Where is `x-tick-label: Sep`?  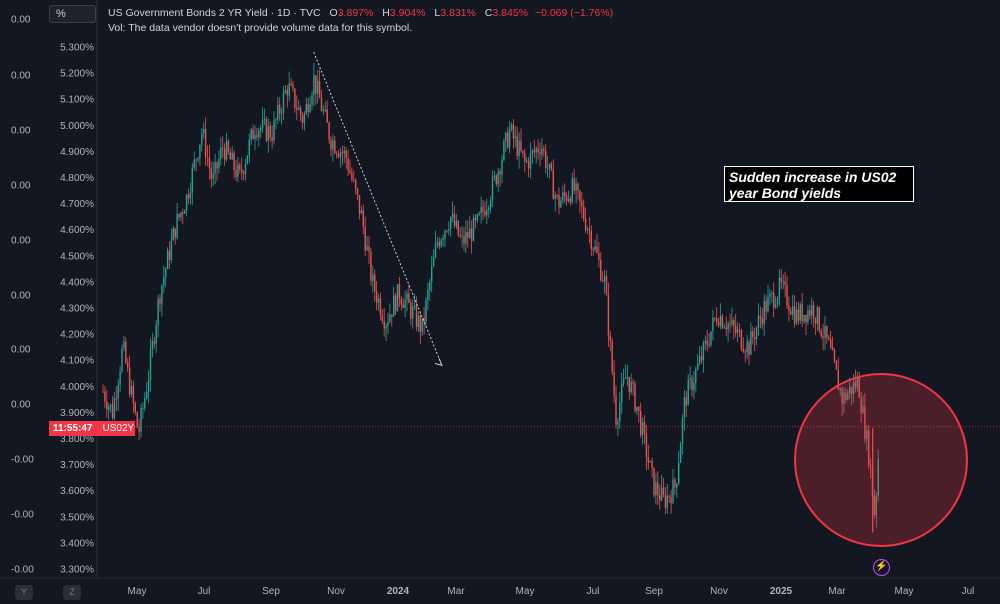
x-tick-label: Sep is located at coordinates (271, 591).